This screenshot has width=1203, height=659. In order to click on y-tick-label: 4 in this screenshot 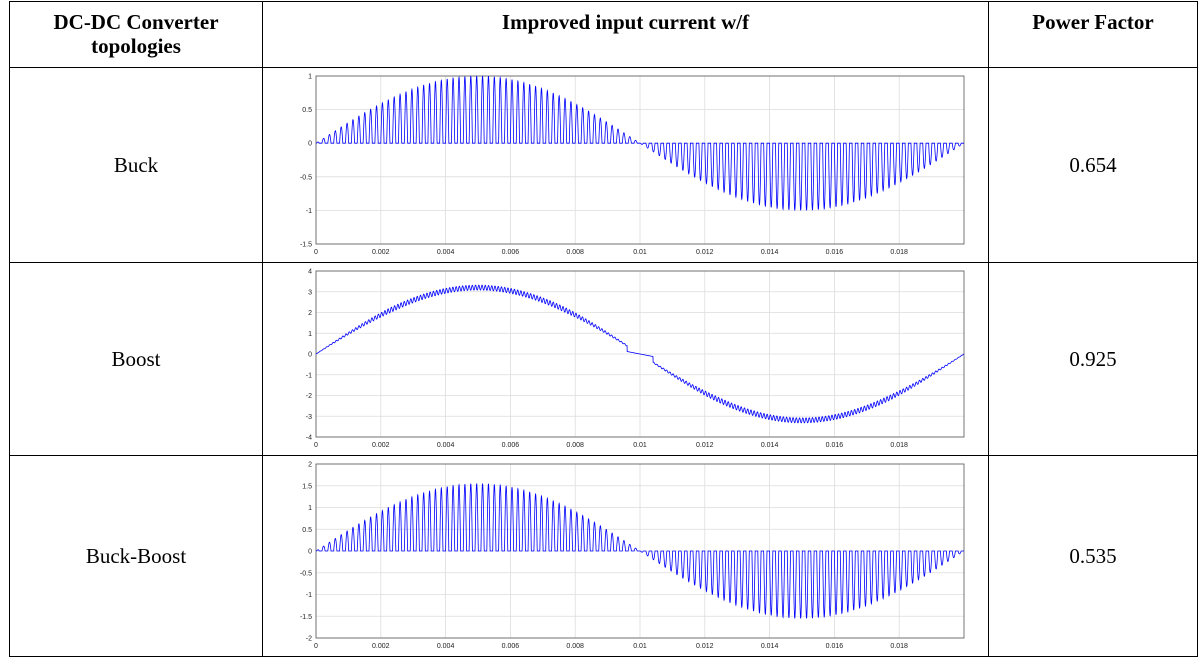, I will do `click(310, 272)`.